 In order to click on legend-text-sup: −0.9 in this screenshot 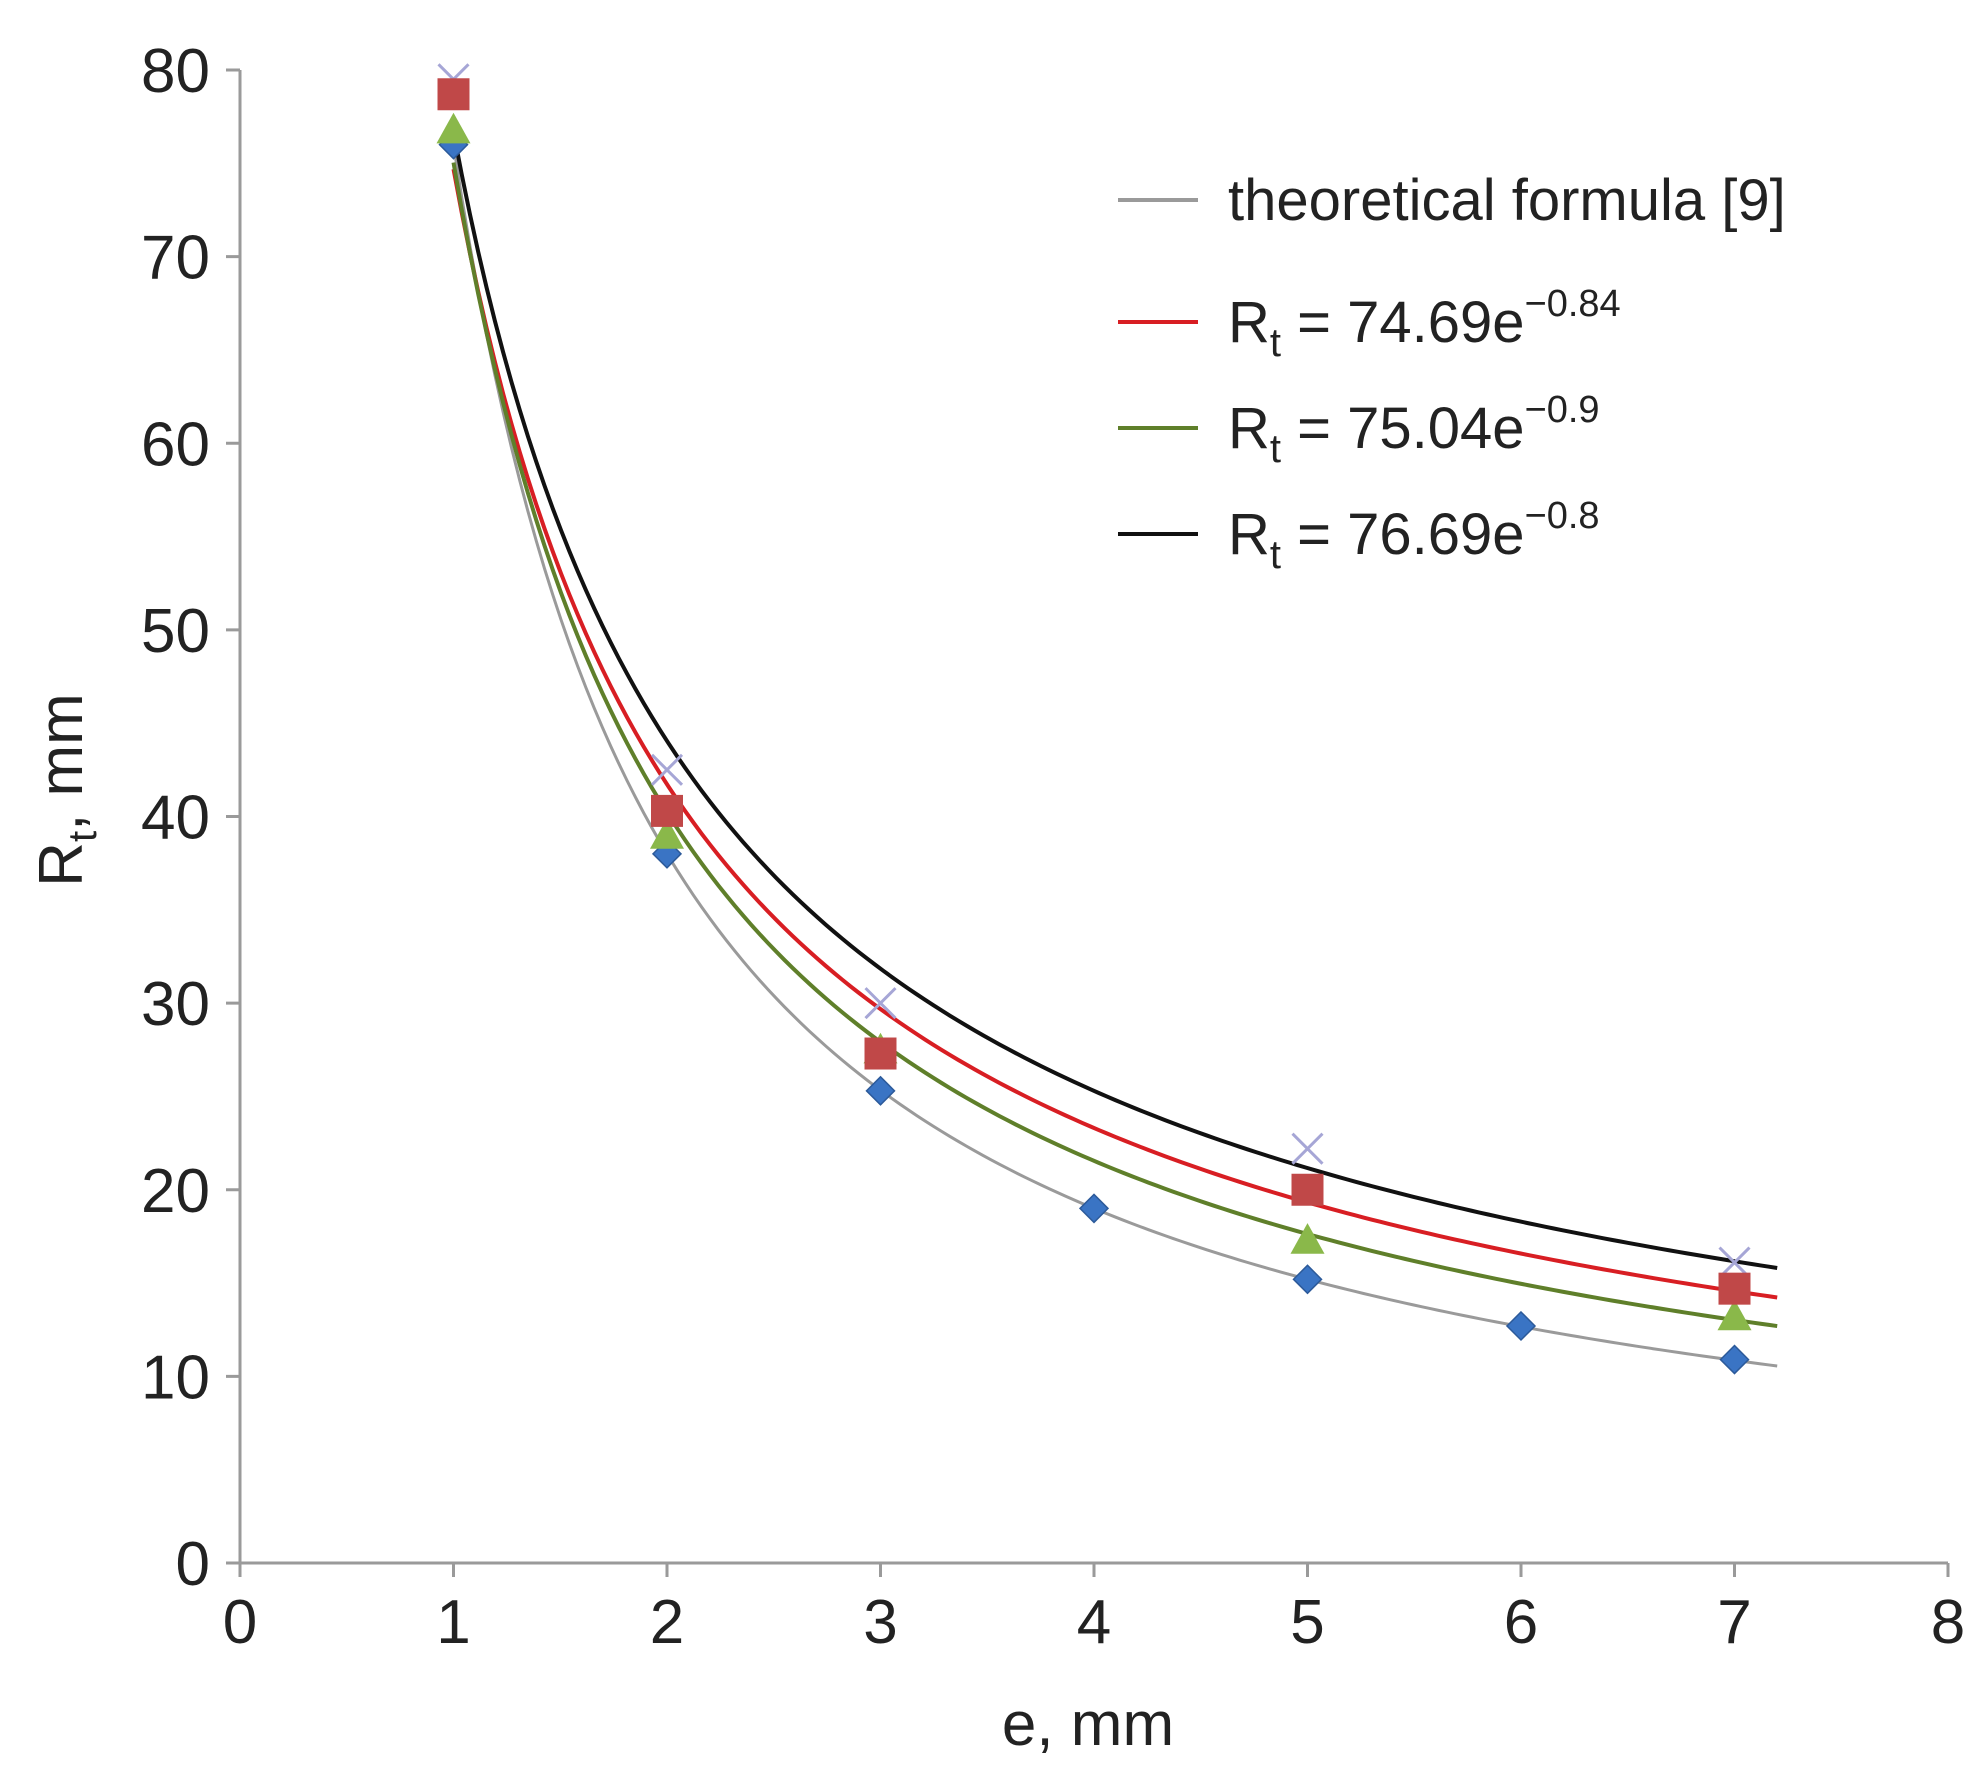, I will do `click(1562, 410)`.